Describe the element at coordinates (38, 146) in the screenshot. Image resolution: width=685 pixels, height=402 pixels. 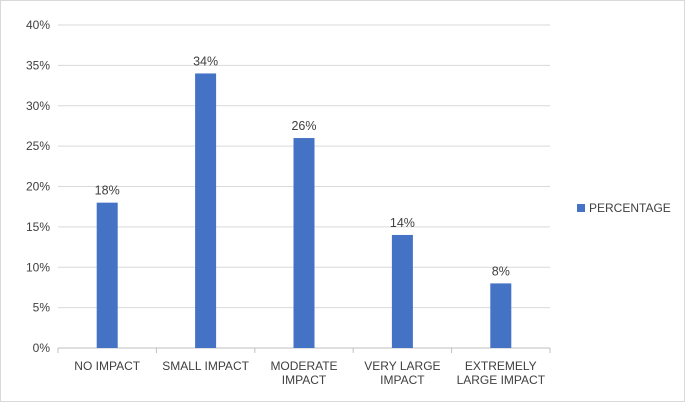
I see `y-tick-label: 25%` at that location.